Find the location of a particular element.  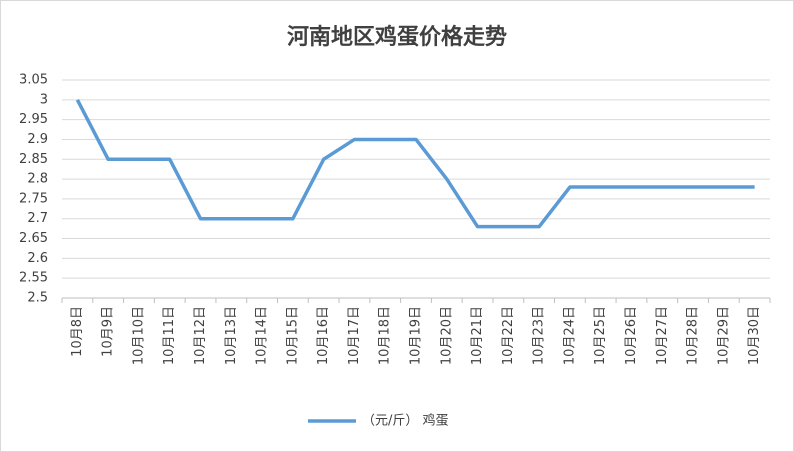

y-tick-label: 2.7 is located at coordinates (37, 218).